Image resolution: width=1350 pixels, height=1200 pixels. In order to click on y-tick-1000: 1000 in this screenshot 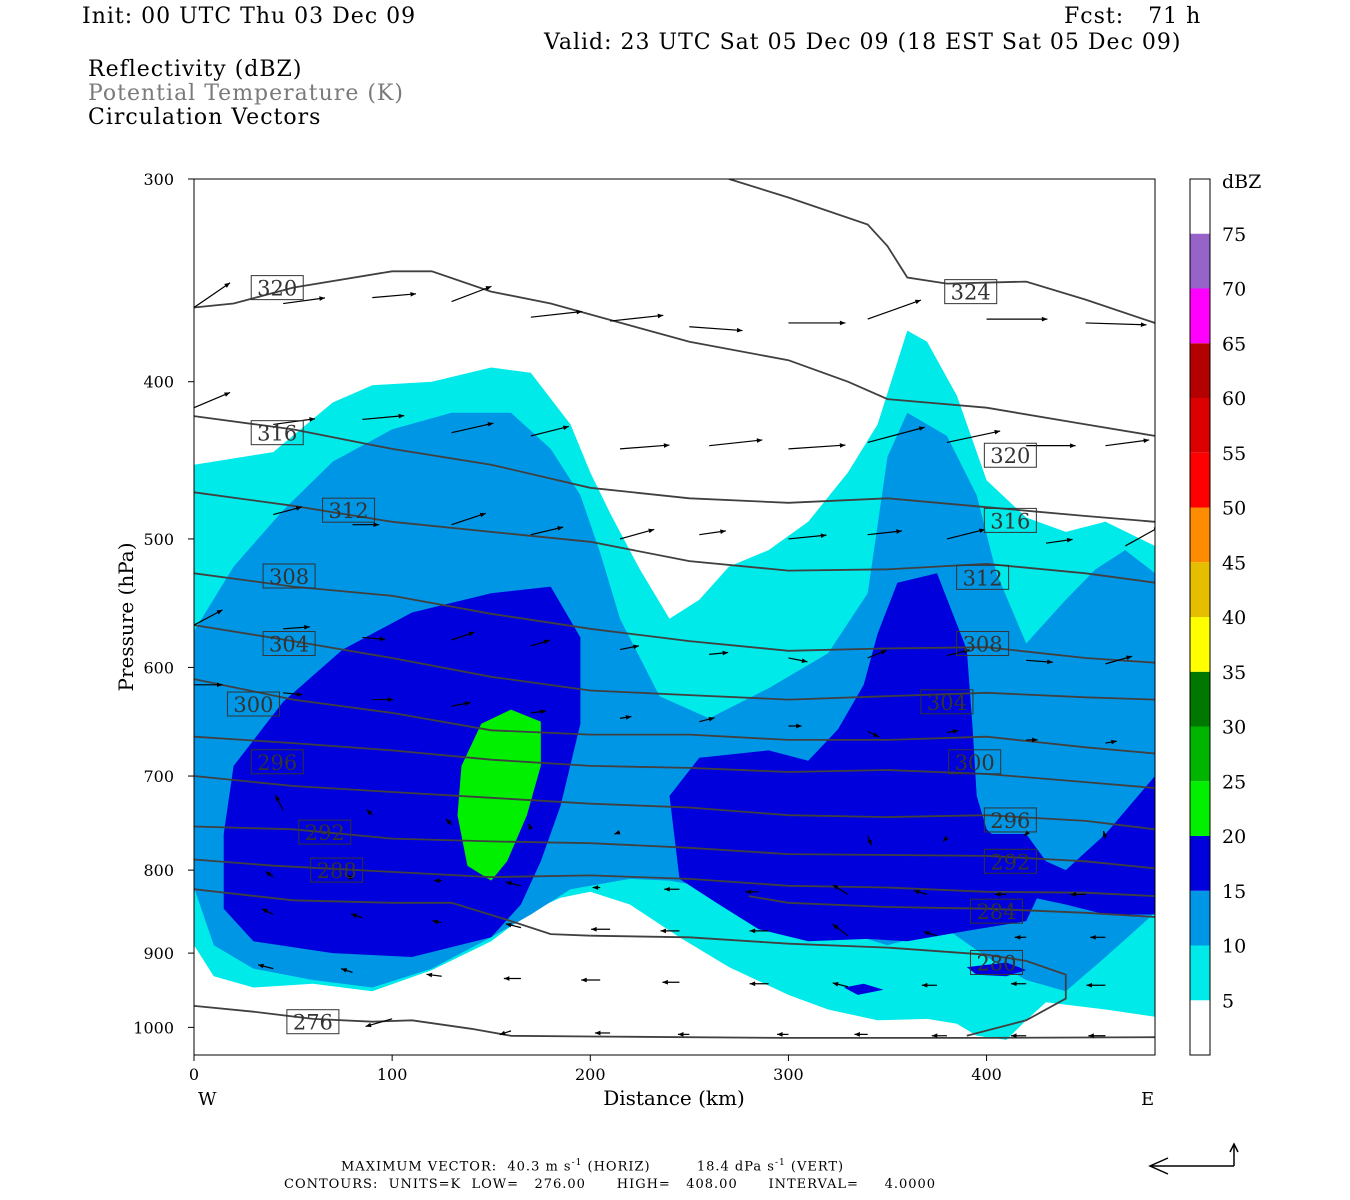, I will do `click(153, 1027)`.